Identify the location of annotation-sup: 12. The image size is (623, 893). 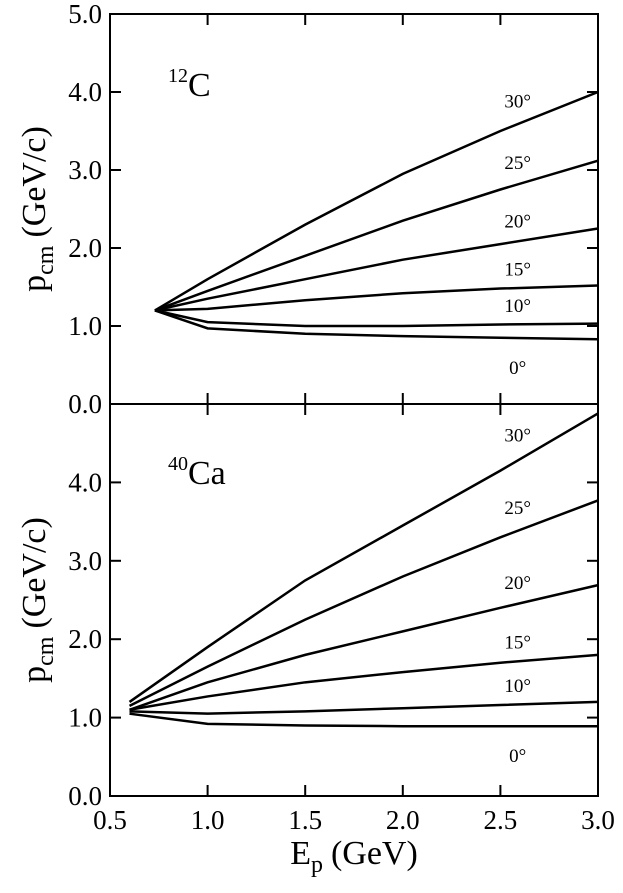
(178, 76).